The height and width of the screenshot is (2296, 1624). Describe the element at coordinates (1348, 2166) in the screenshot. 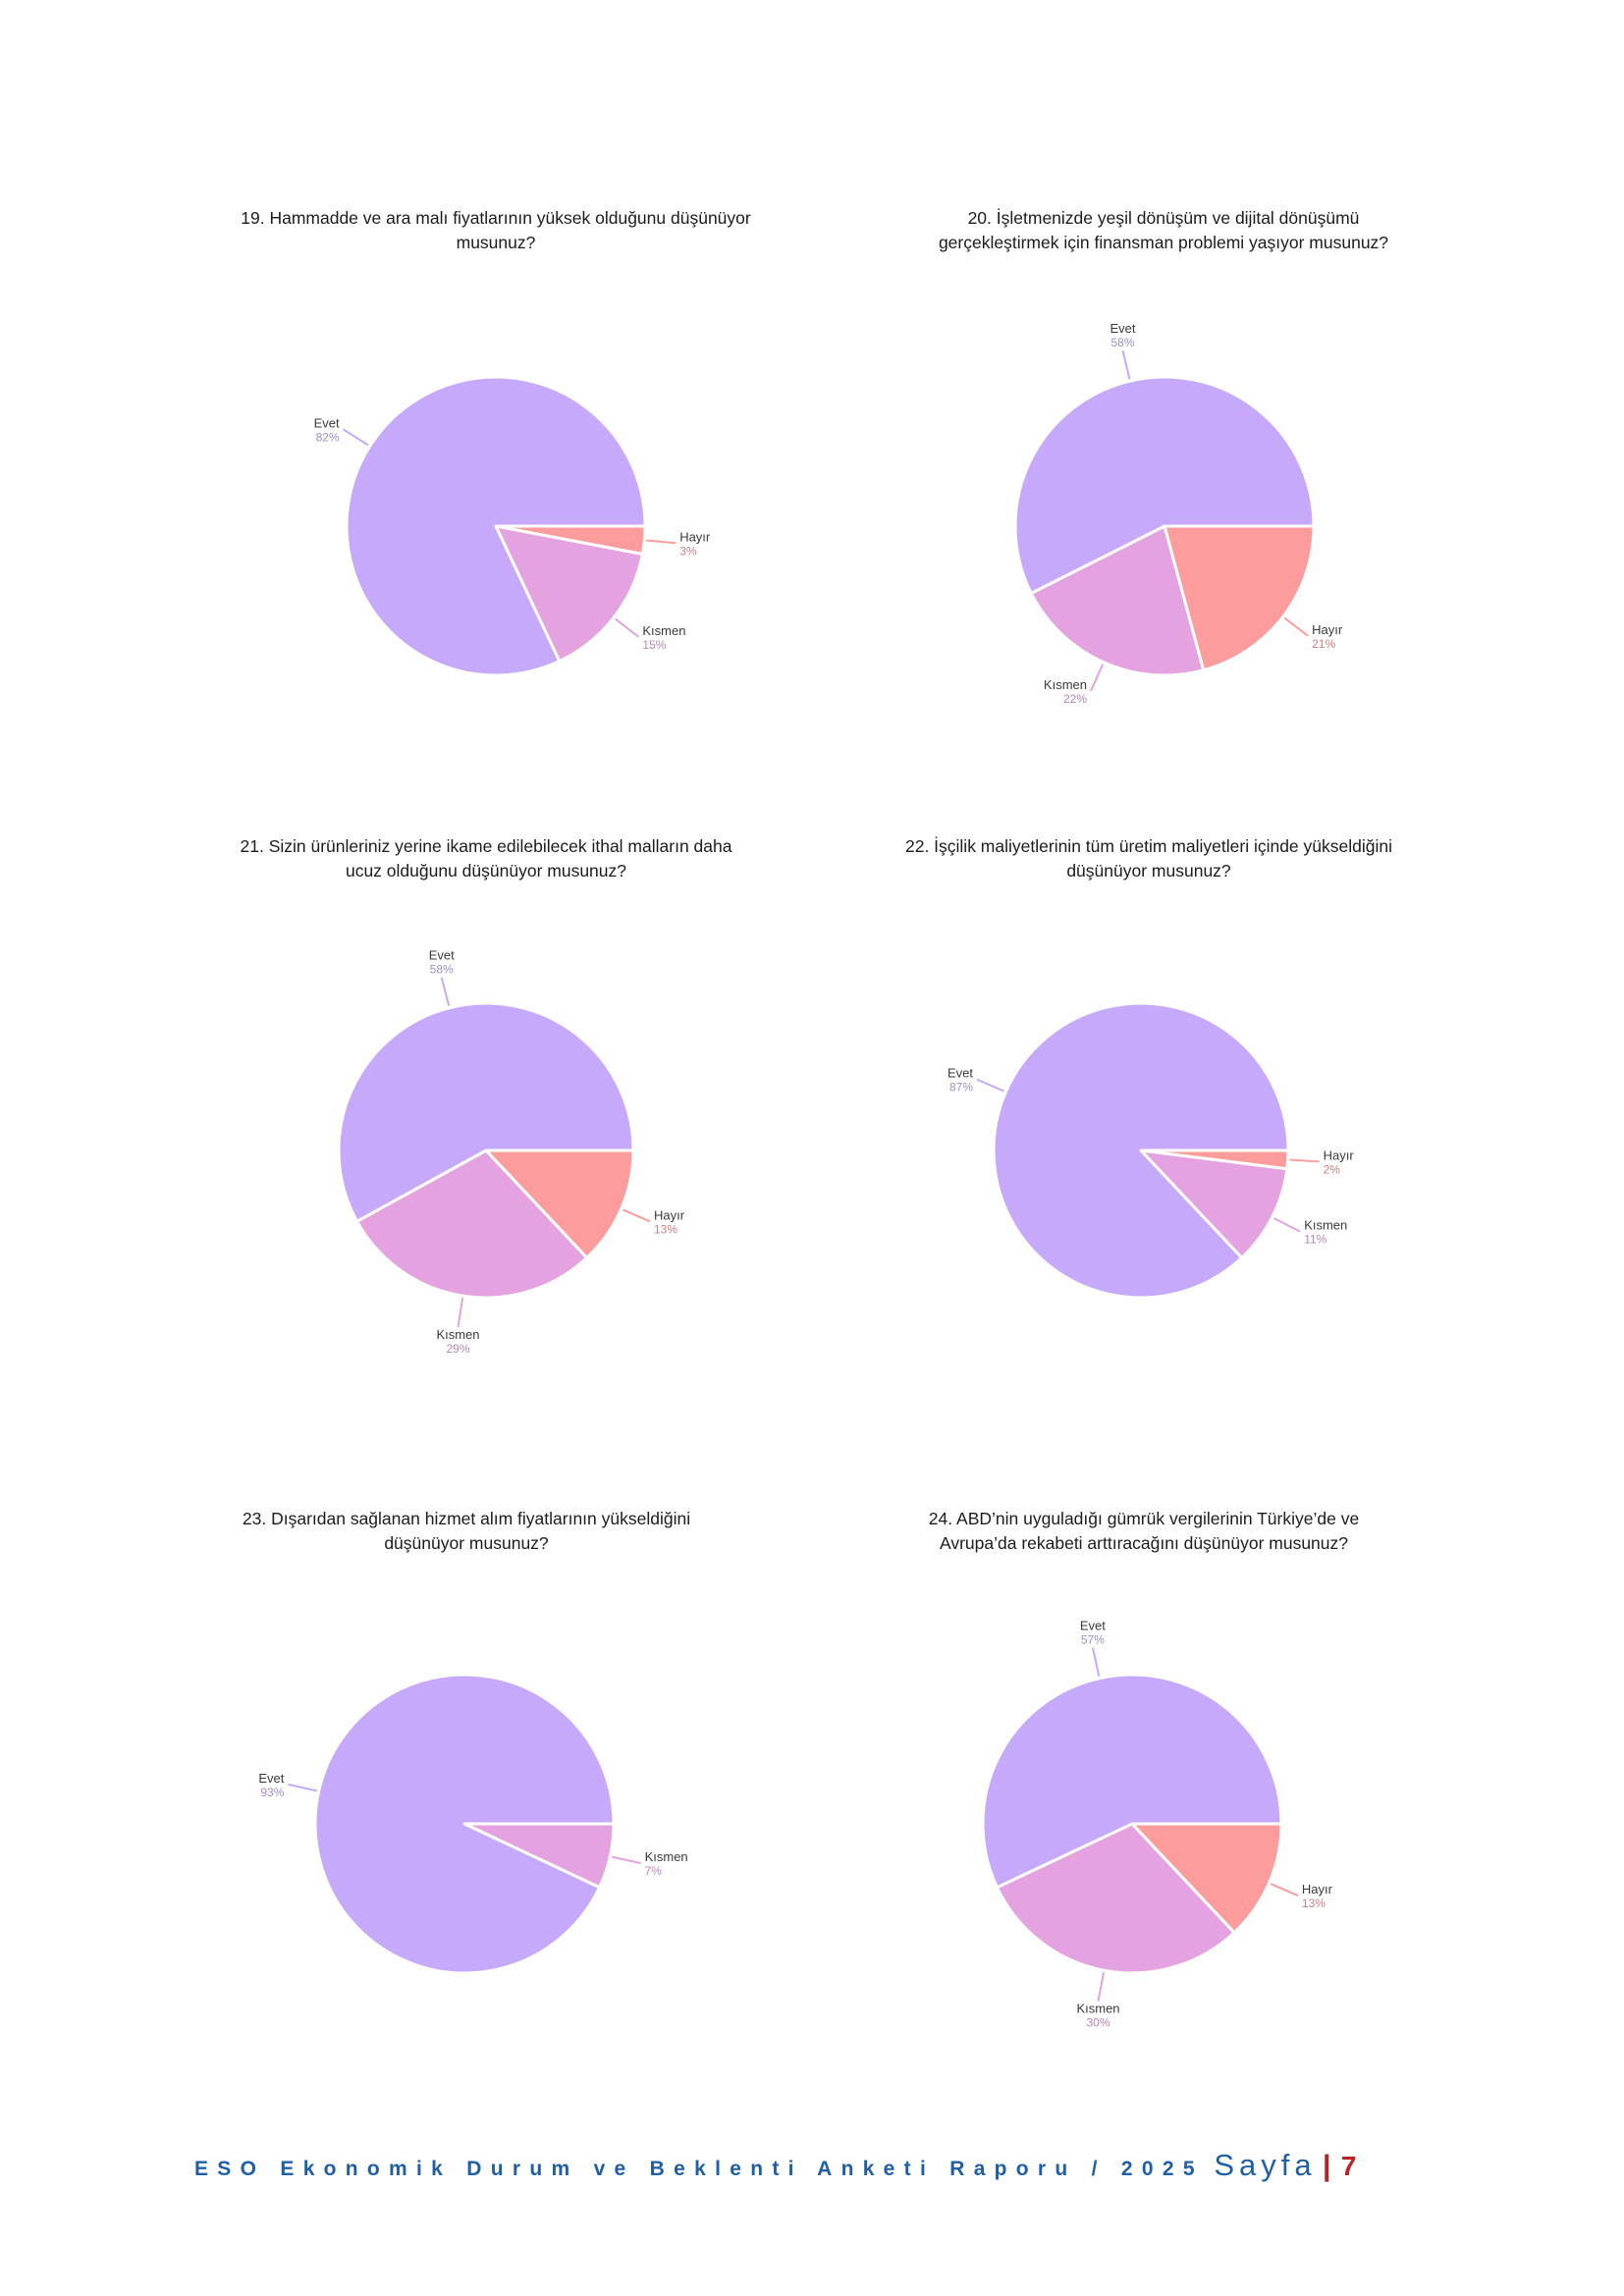

I see `page-number: 7` at that location.